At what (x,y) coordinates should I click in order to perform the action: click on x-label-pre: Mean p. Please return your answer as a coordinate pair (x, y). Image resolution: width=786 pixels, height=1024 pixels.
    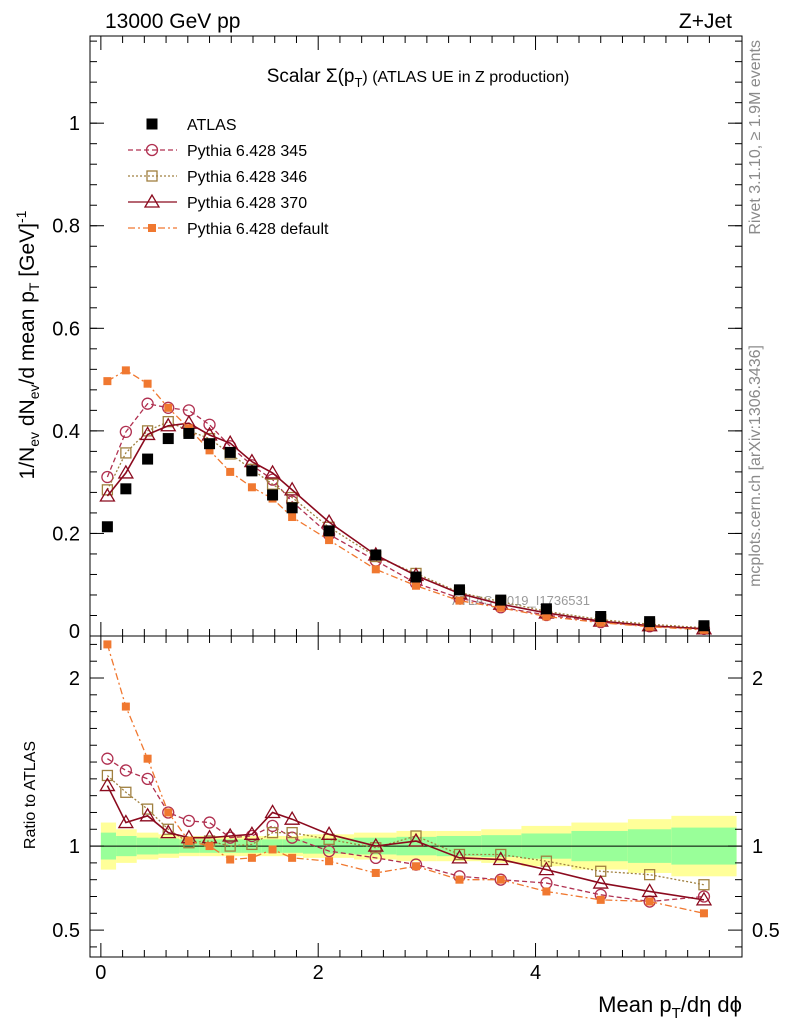
    Looking at the image, I should click on (634, 1004).